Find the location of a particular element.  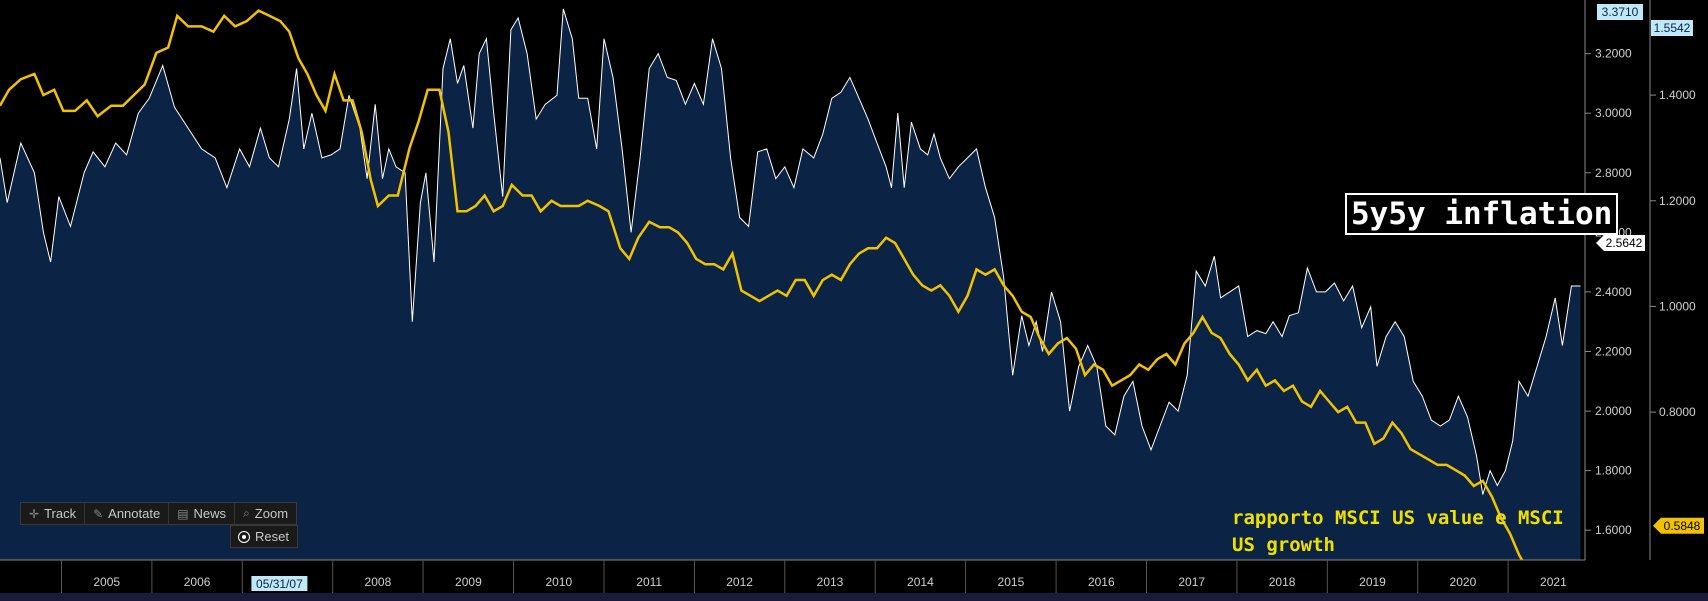

track-button: ✛ Track is located at coordinates (53, 513).